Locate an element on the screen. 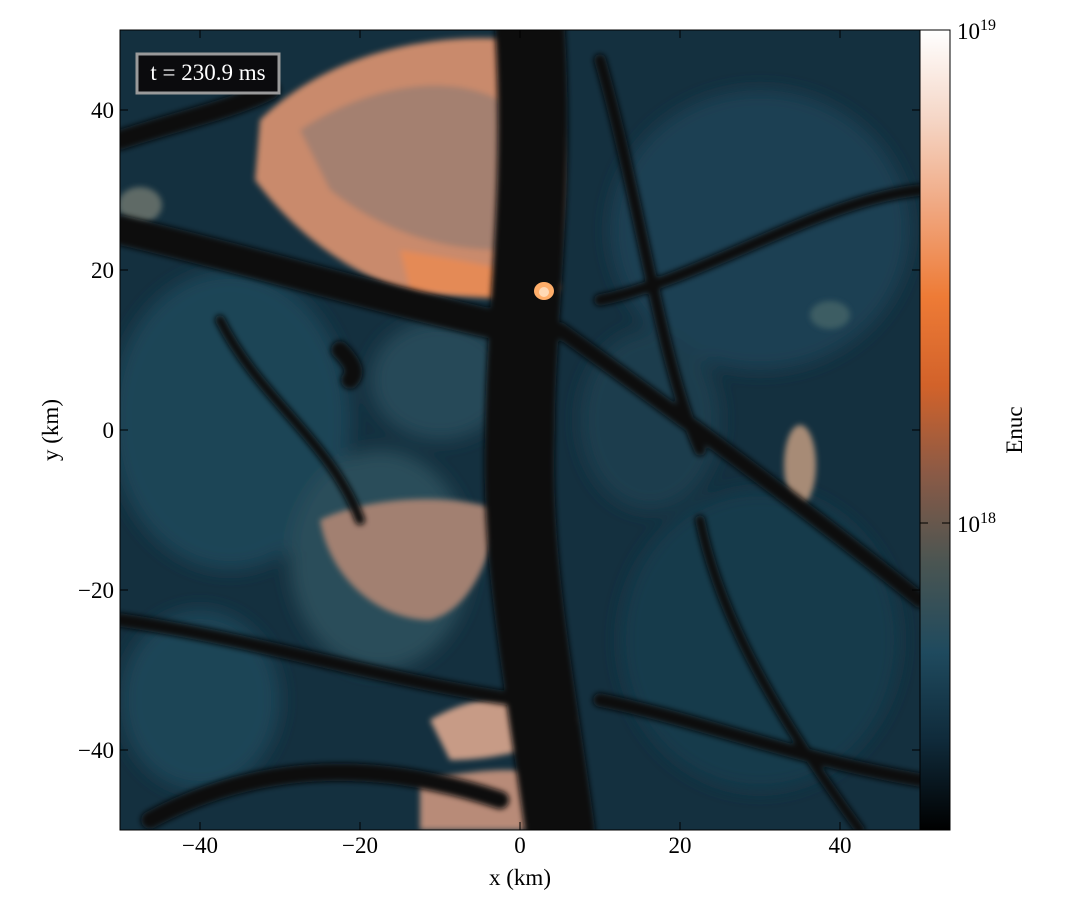 The image size is (1085, 920). time-annotation: t = 230.9 ms is located at coordinates (208, 73).